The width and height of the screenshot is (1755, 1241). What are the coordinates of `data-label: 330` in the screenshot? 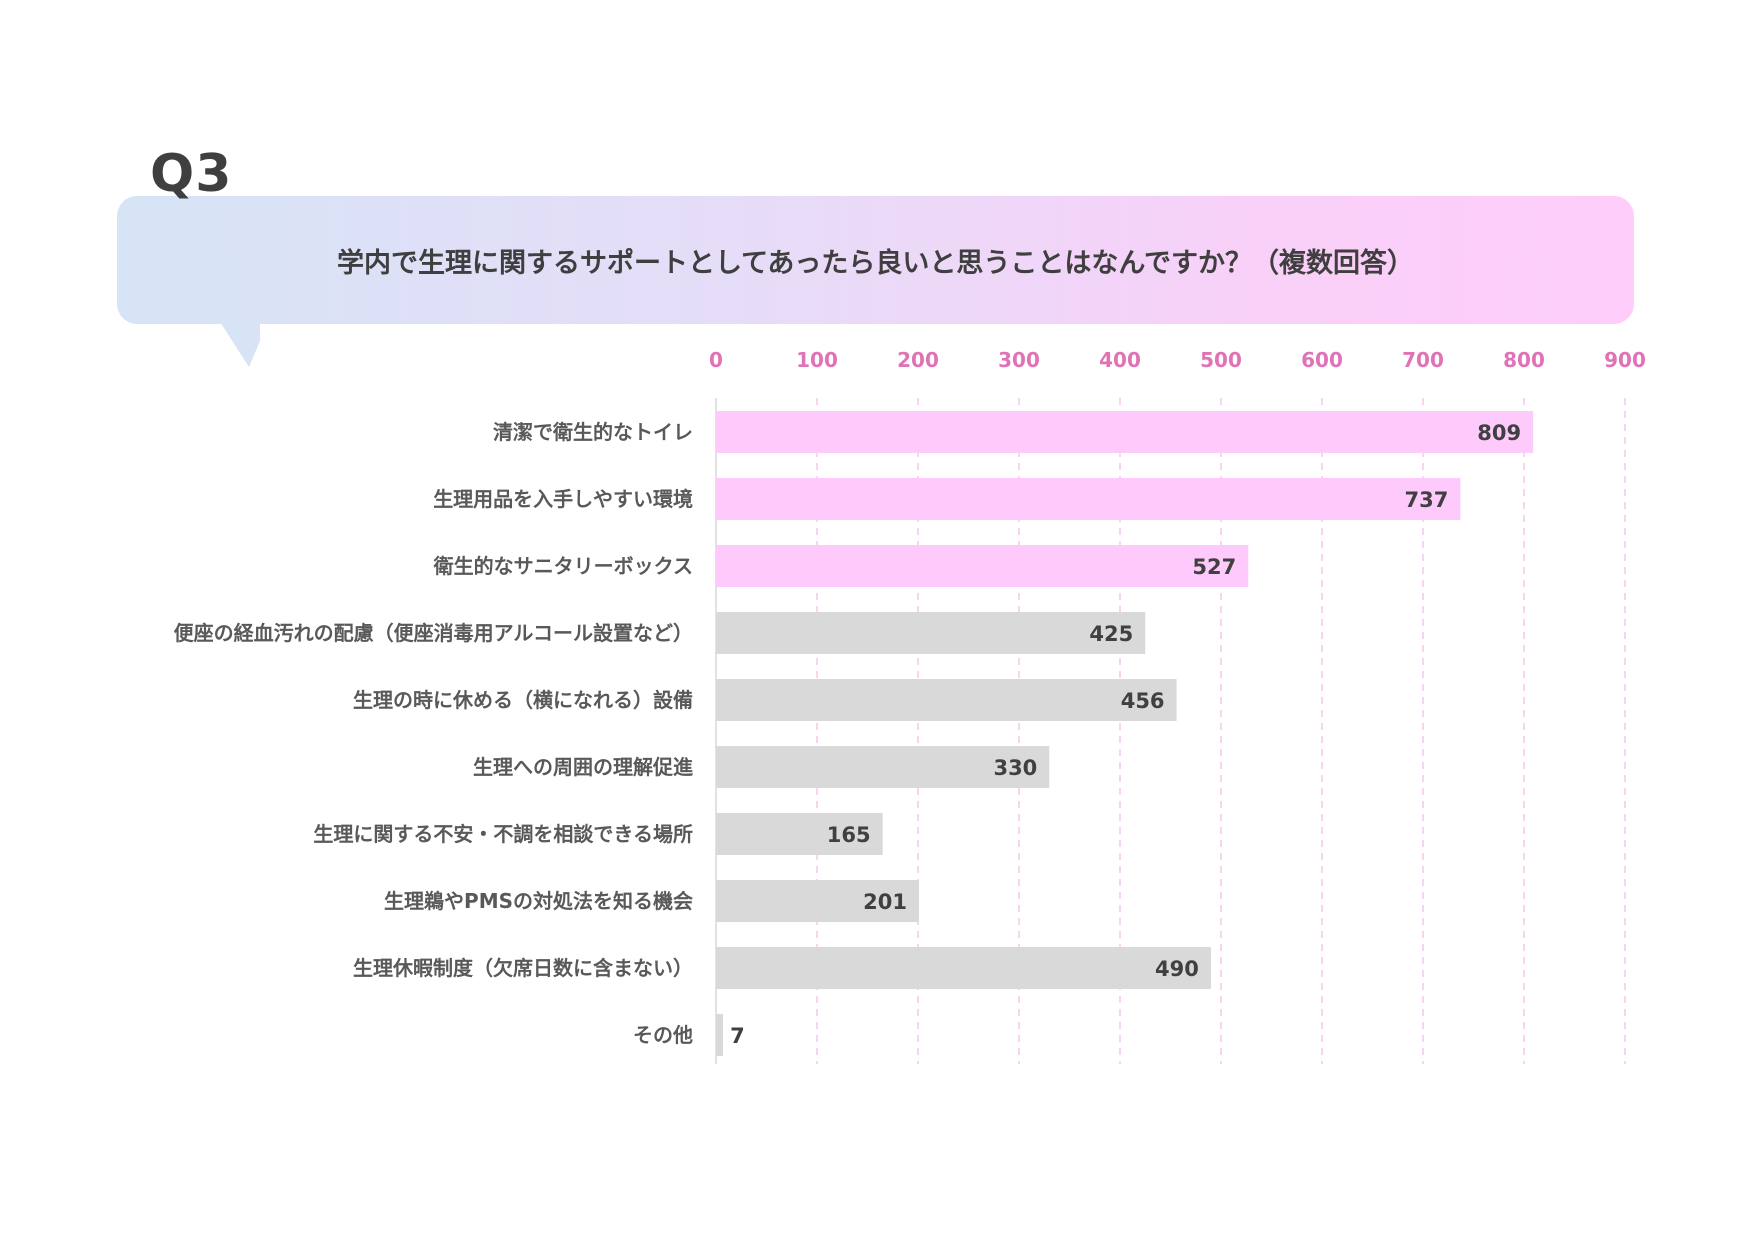 It's located at (1015, 768).